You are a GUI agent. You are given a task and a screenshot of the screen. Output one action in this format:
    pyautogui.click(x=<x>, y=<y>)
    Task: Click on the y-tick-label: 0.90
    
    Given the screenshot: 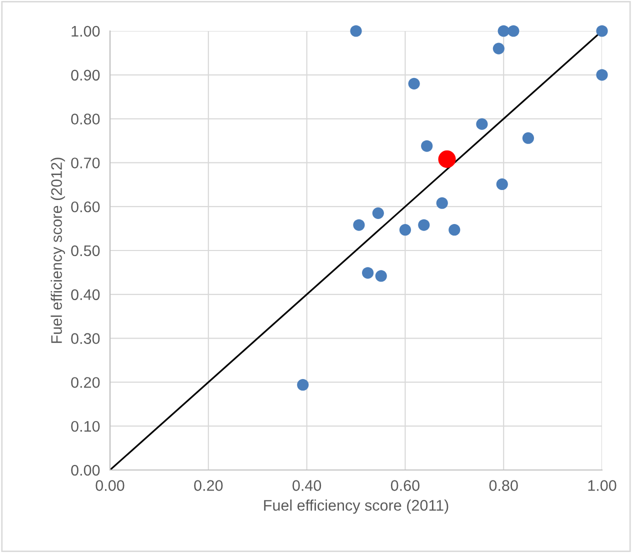 What is the action you would take?
    pyautogui.click(x=85, y=75)
    